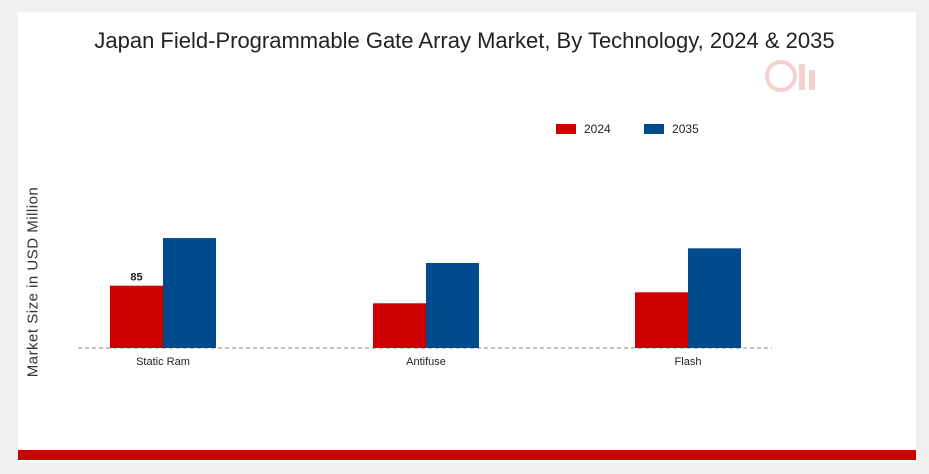 The width and height of the screenshot is (929, 474). Describe the element at coordinates (189, 293) in the screenshot. I see `bar-2035-static-ram` at that location.